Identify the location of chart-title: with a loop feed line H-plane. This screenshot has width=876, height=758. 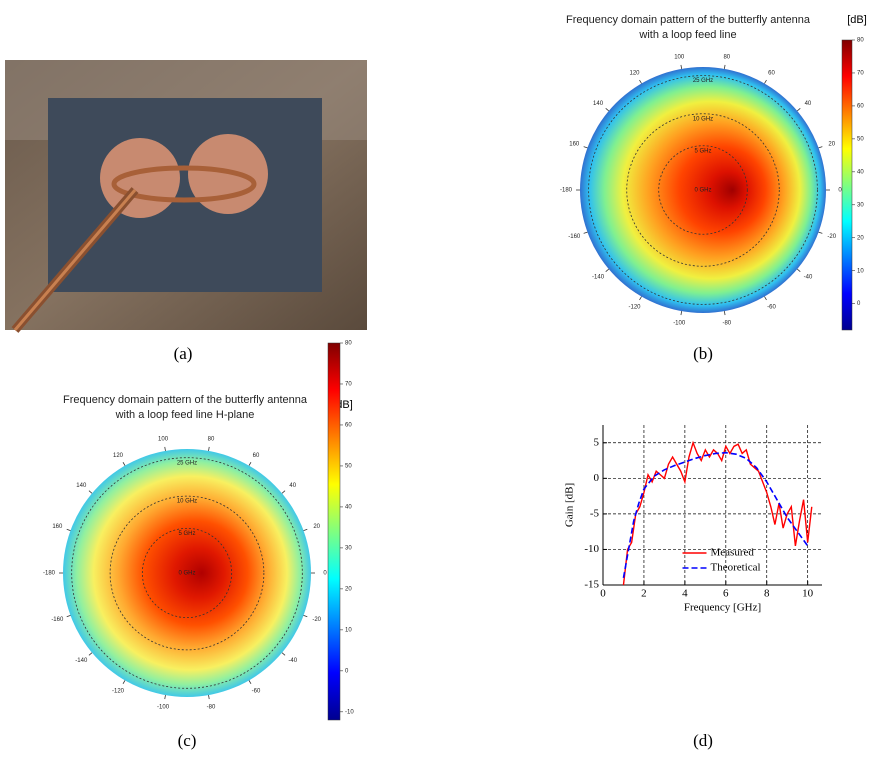
(185, 415).